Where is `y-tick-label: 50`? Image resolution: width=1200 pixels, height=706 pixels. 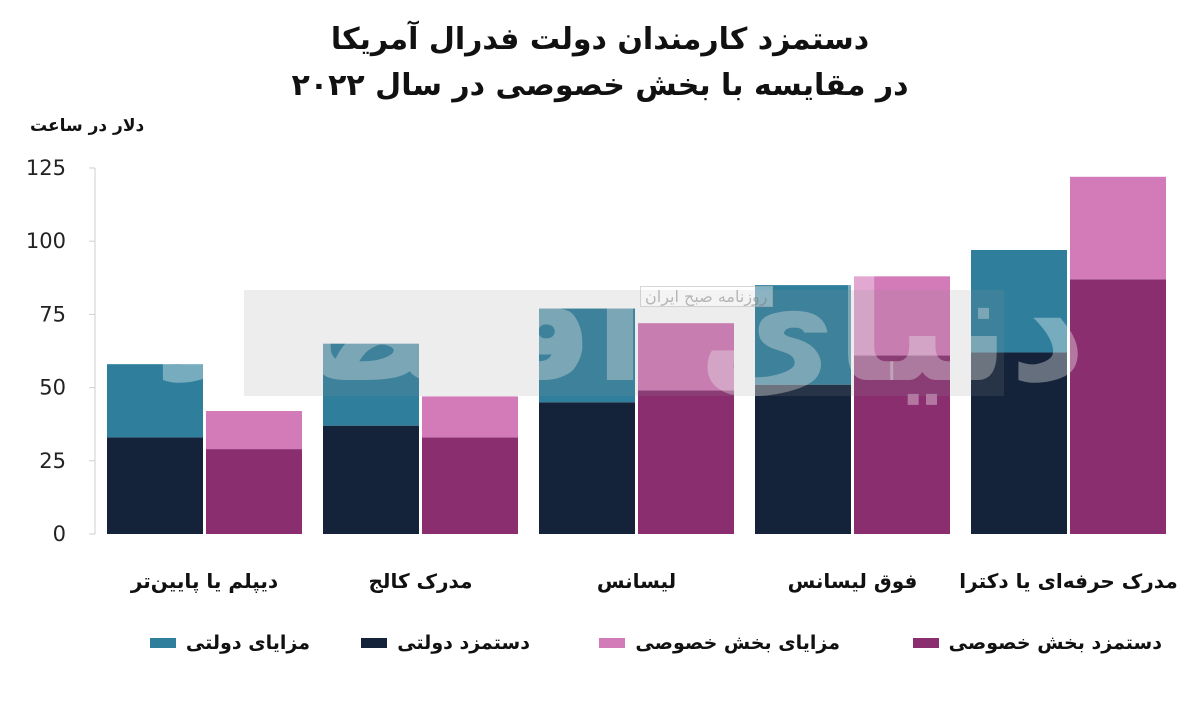
y-tick-label: 50 is located at coordinates (52, 388).